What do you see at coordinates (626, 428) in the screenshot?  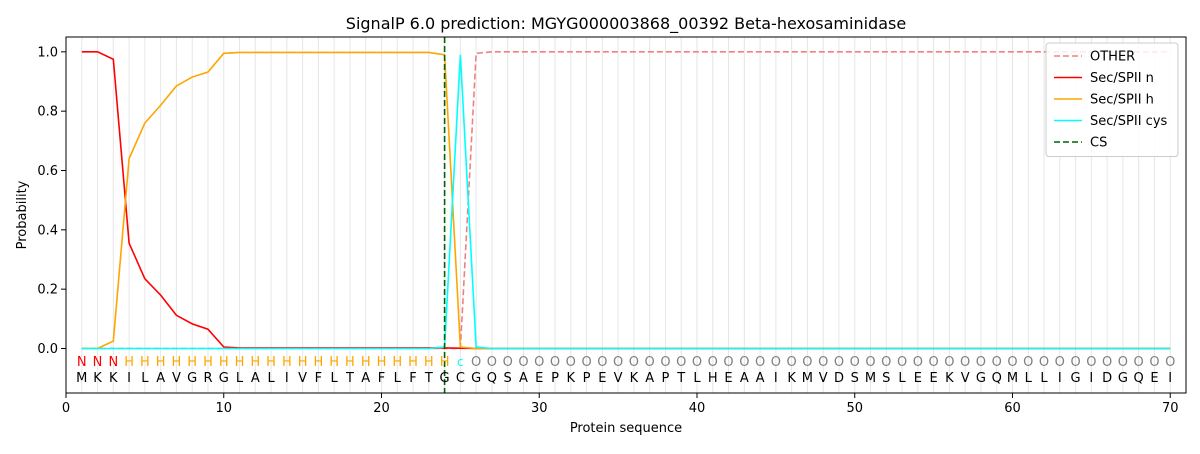 I see `x-axis-label: Protein sequence` at bounding box center [626, 428].